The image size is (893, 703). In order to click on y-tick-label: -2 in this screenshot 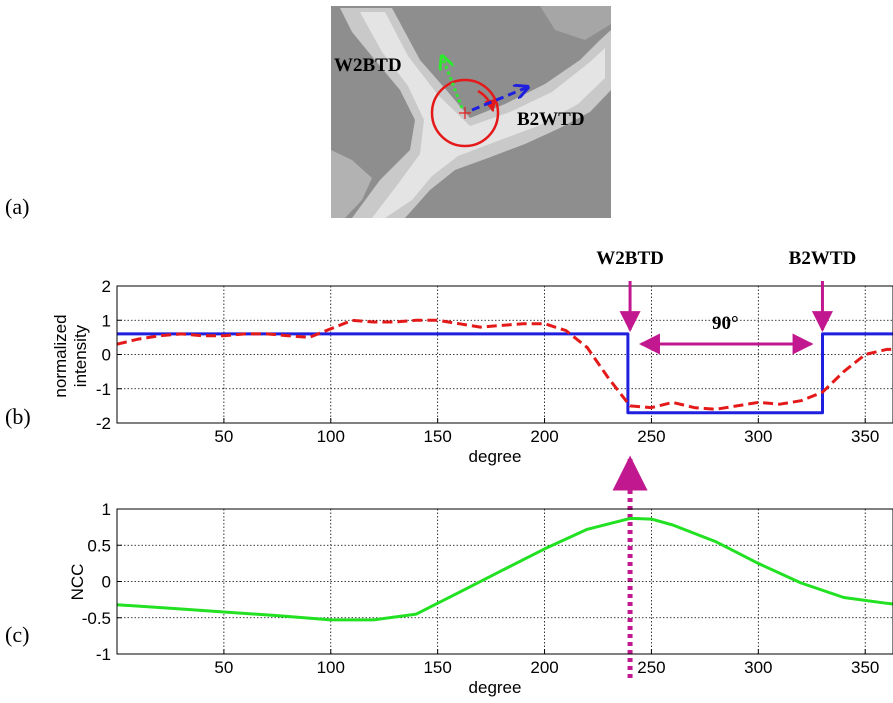, I will do `click(103, 423)`.